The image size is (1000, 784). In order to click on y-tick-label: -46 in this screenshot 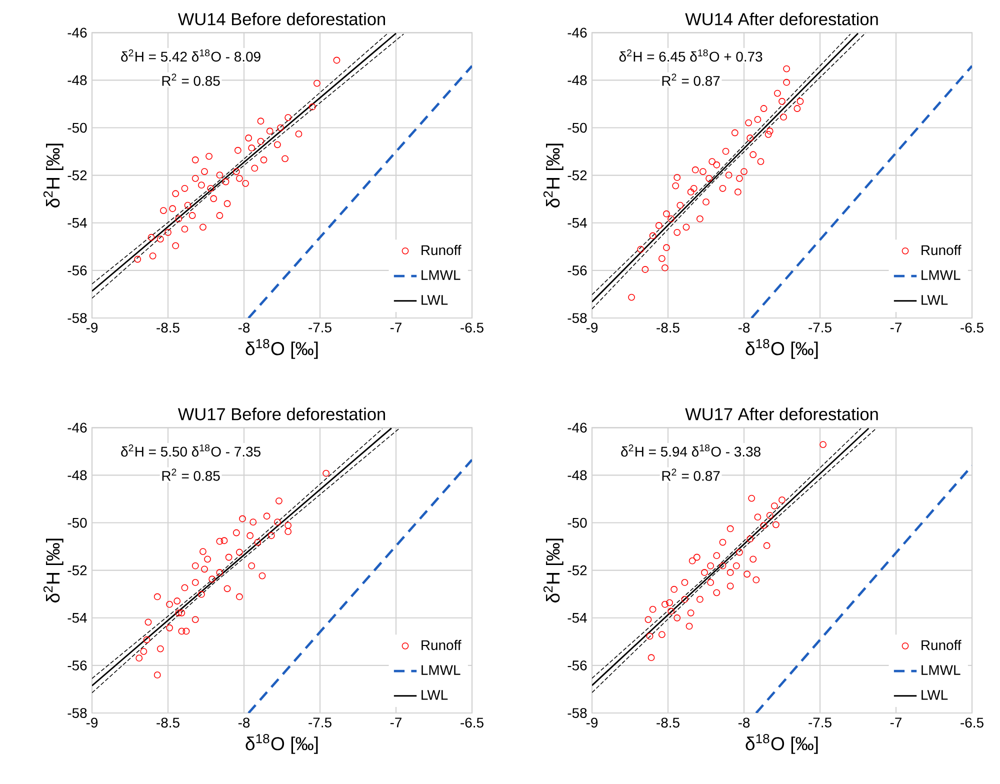, I will do `click(577, 33)`.